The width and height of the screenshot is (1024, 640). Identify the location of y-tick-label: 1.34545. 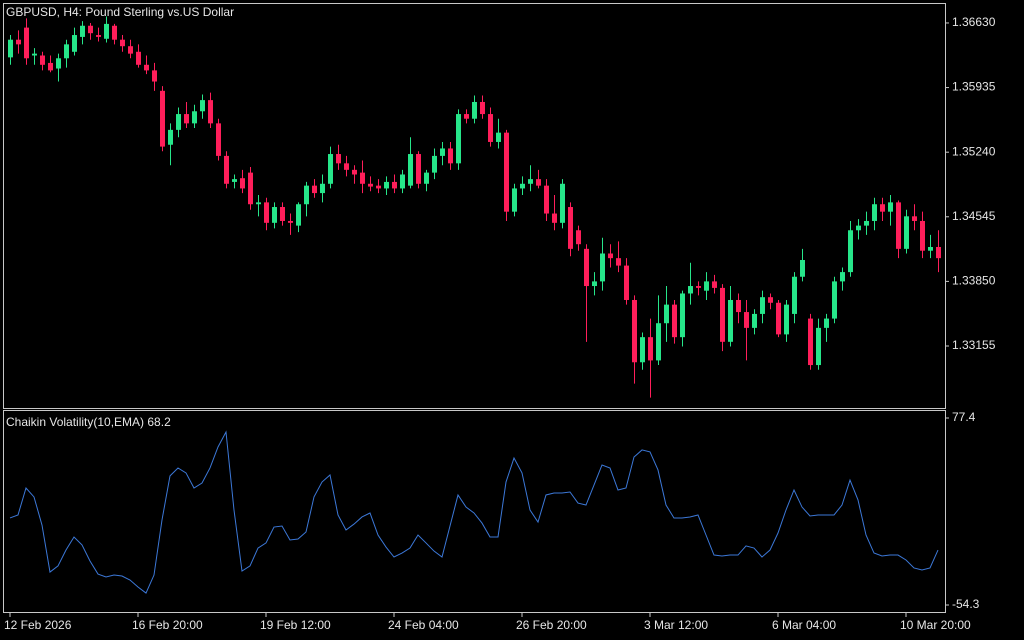
(974, 216).